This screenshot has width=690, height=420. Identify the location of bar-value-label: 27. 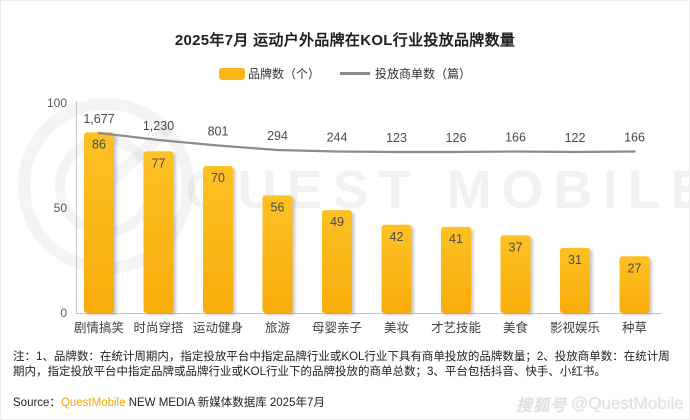
(635, 268).